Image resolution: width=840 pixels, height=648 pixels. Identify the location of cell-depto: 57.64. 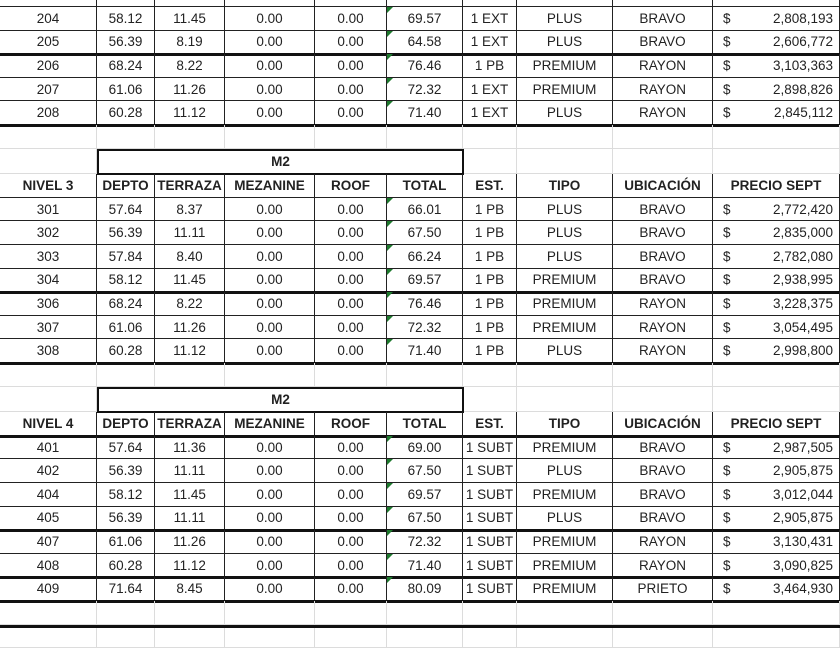
(126, 209).